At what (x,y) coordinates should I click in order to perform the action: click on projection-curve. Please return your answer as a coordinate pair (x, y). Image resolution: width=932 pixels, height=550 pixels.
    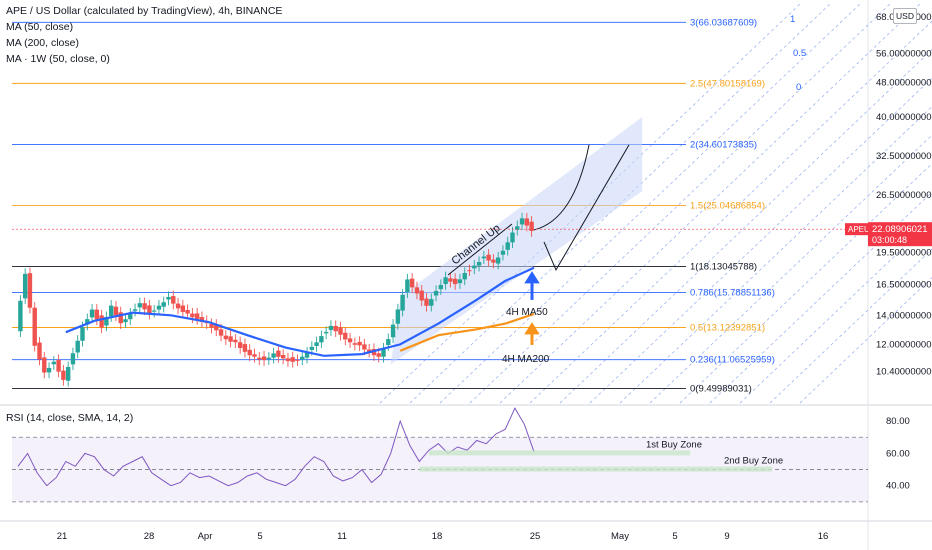
    Looking at the image, I should click on (561, 187).